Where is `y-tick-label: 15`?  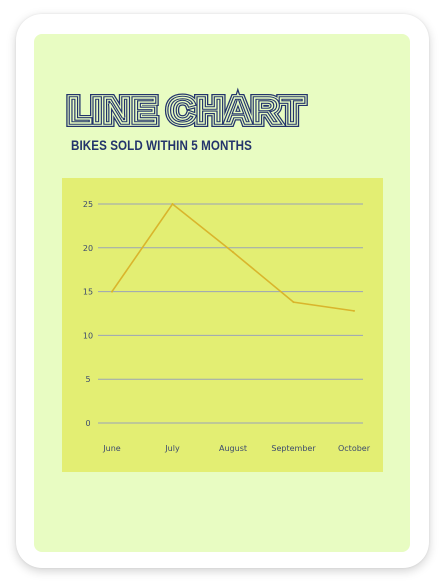
y-tick-label: 15 is located at coordinates (88, 292).